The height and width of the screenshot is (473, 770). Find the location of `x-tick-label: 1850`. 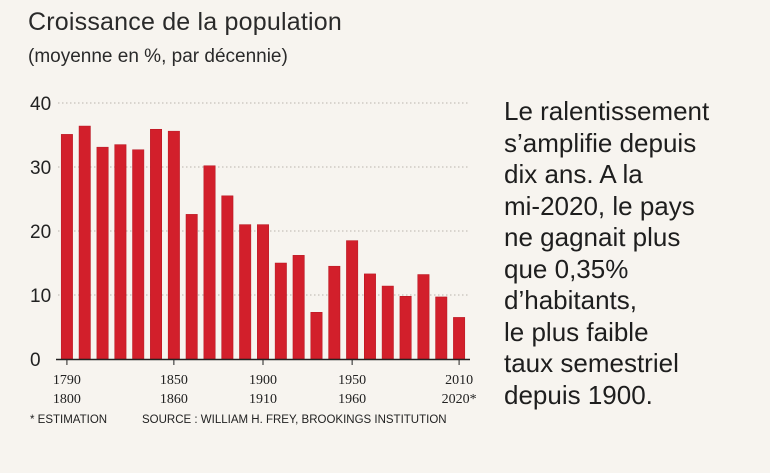

x-tick-label: 1850 is located at coordinates (174, 380).